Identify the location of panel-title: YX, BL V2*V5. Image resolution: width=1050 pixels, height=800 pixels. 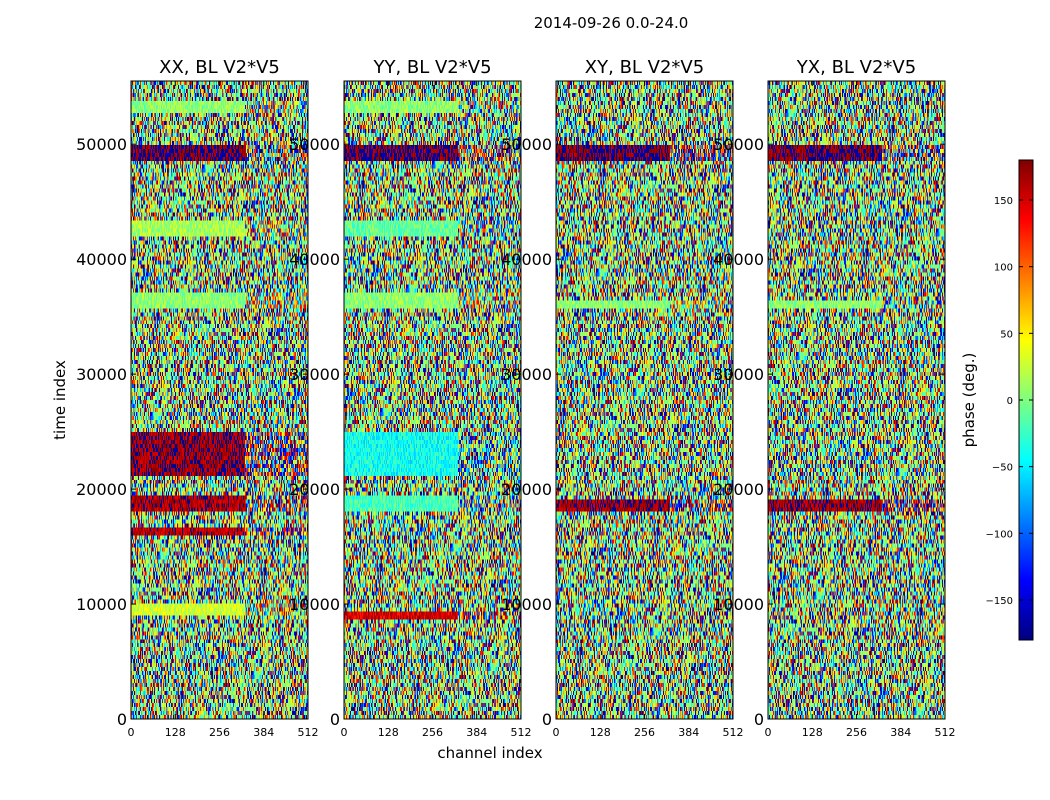
(856, 67).